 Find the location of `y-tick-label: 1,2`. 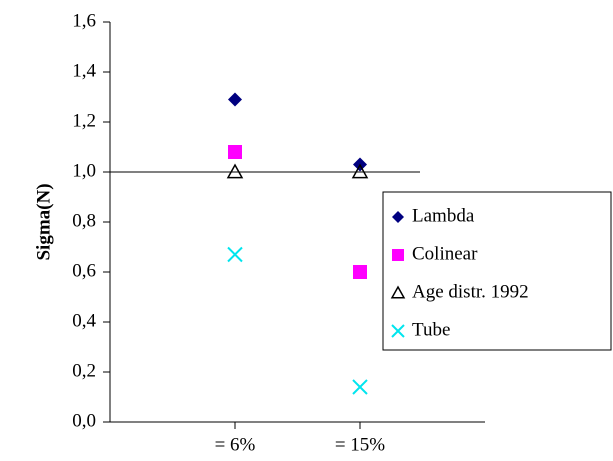

y-tick-label: 1,2 is located at coordinates (84, 120).